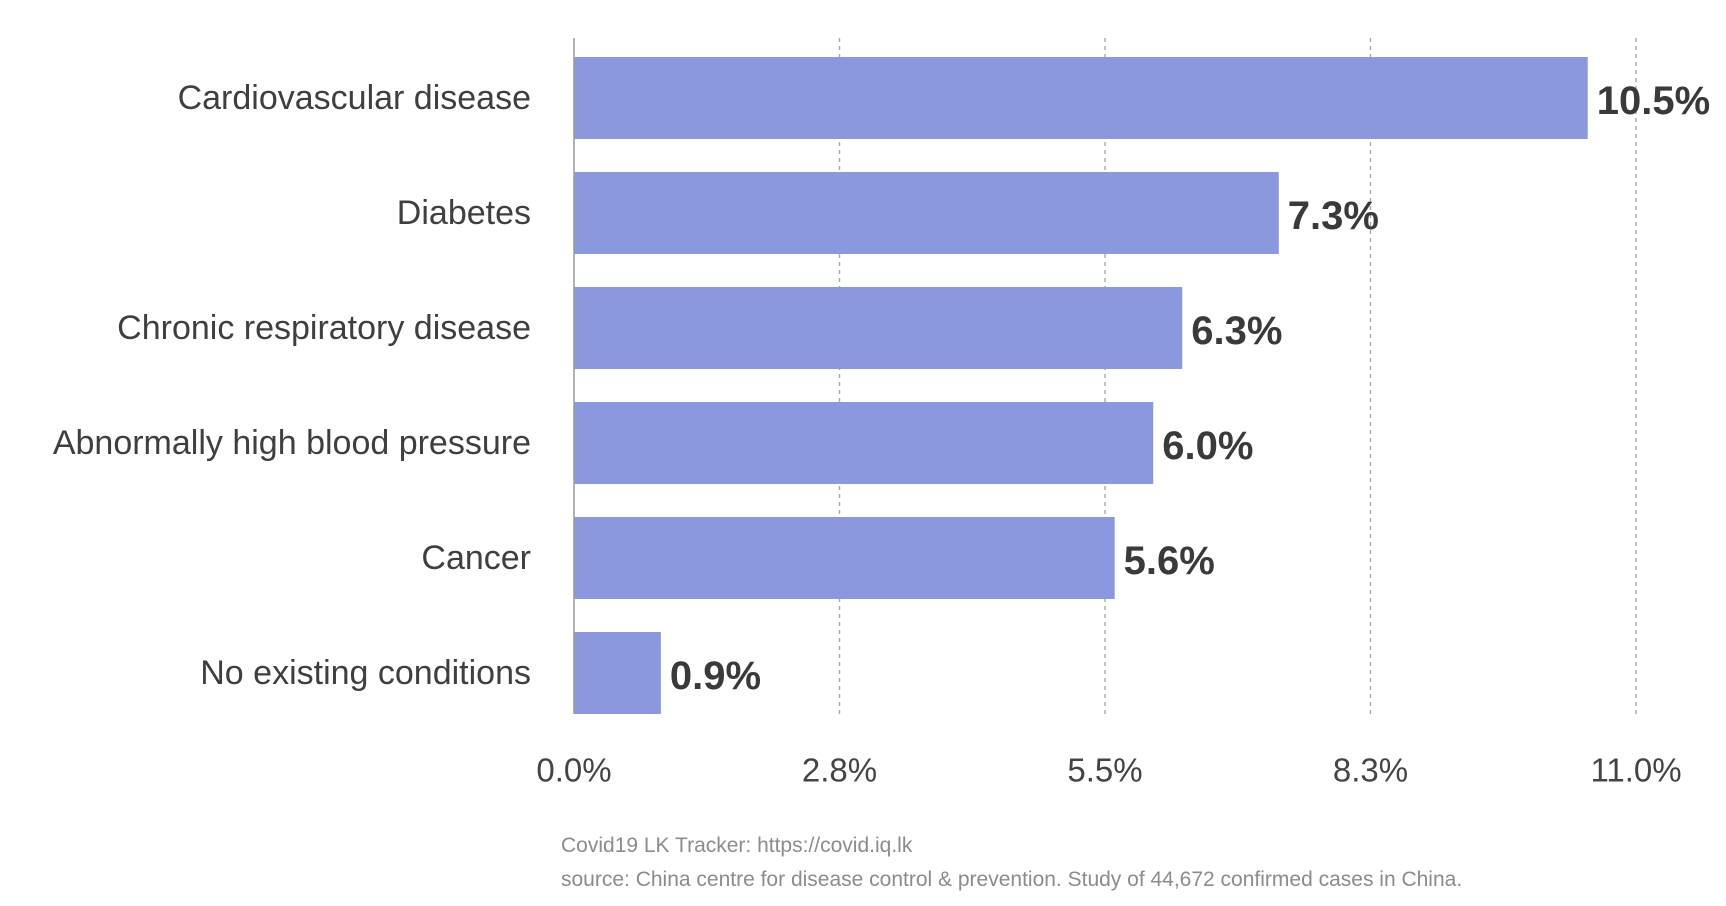 This screenshot has height=906, width=1726. Describe the element at coordinates (1169, 561) in the screenshot. I see `value-label: 5.6%` at that location.